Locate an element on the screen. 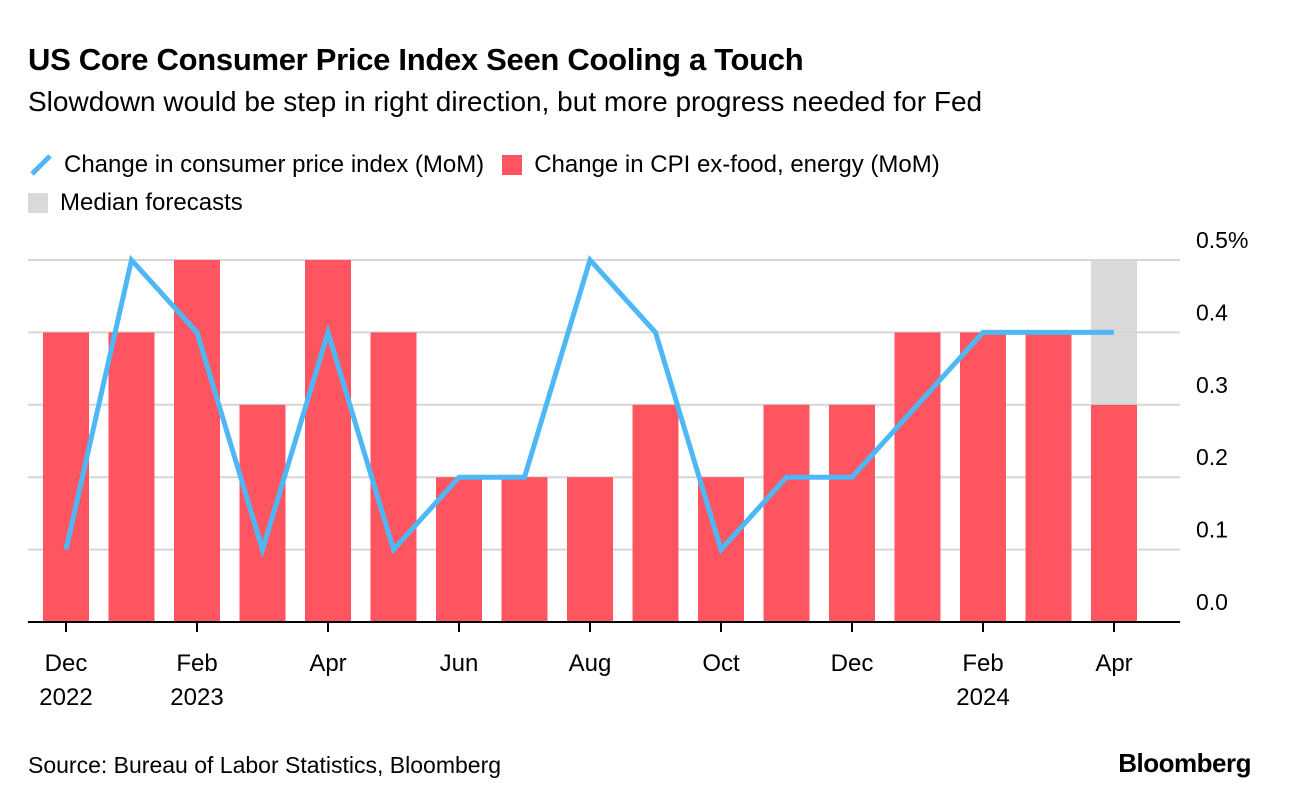 The height and width of the screenshot is (806, 1289). x-tick-label: Jun is located at coordinates (459, 663).